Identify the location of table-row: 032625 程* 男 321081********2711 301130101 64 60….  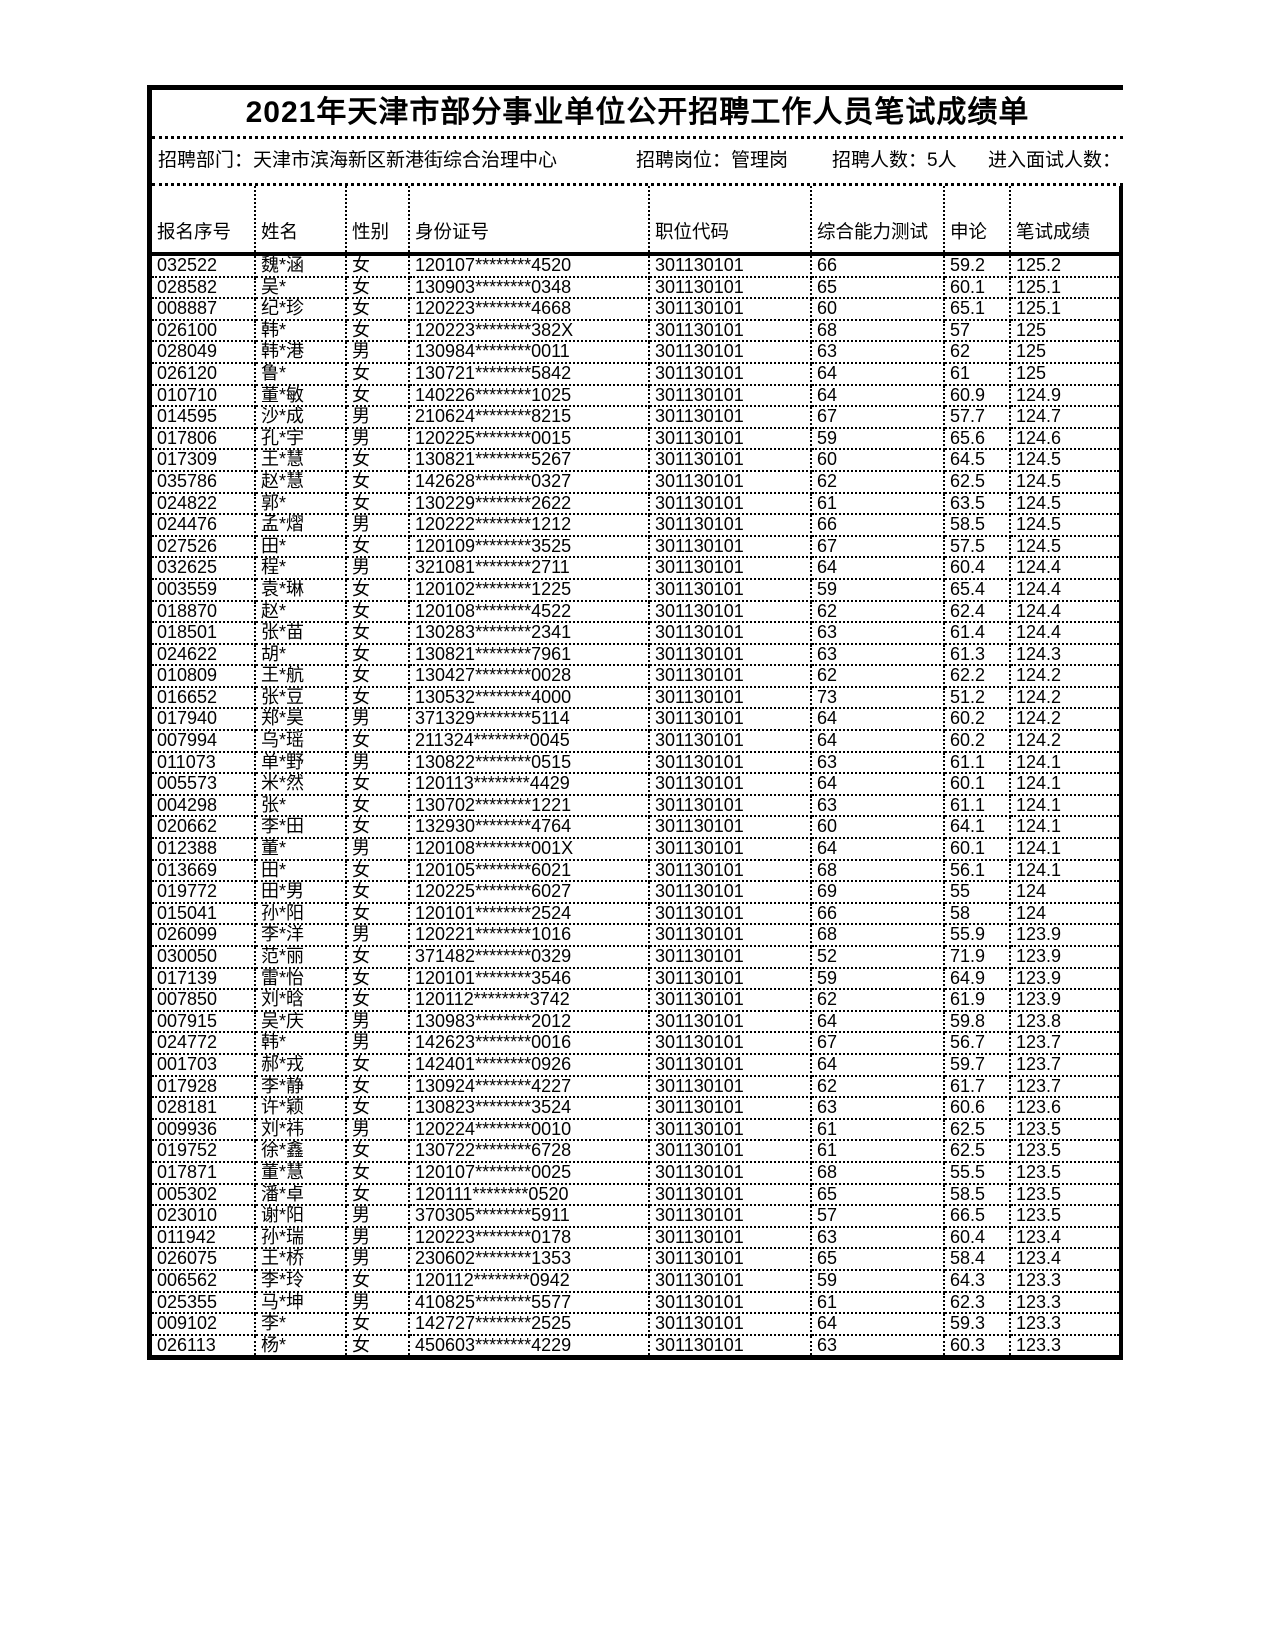
(635, 568).